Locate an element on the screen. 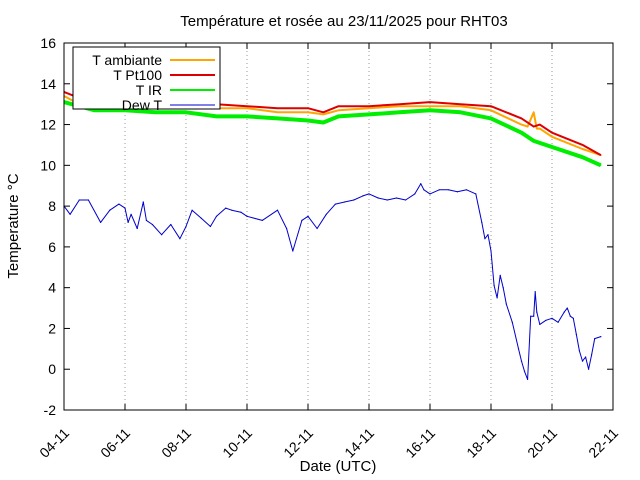 The width and height of the screenshot is (640, 480). x-tick-label: 18-11 is located at coordinates (481, 443).